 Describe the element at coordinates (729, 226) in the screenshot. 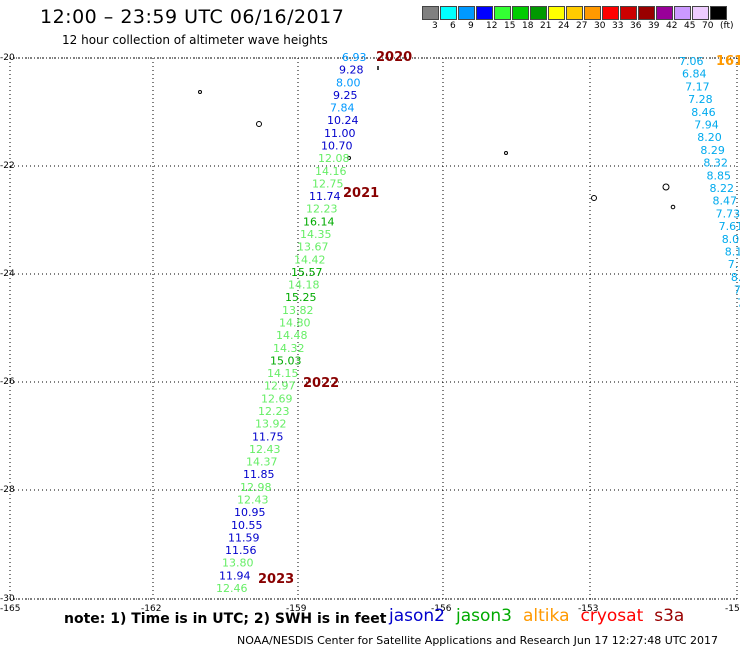

I see `wave-height-value: 7.61` at that location.